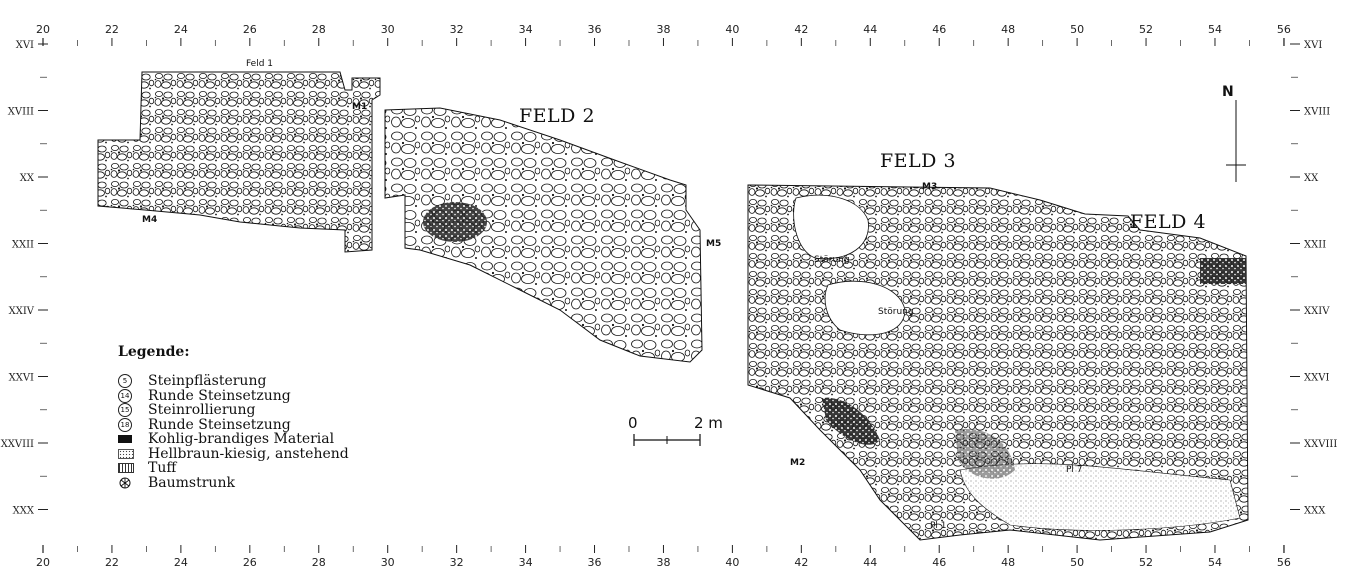 The height and width of the screenshot is (580, 1364). I want to click on y-tick-label-right: XXIV, so click(1317, 311).